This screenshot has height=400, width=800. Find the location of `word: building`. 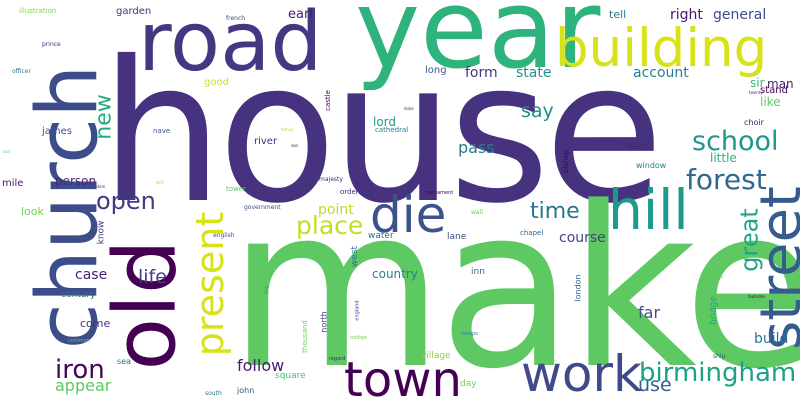

word: building is located at coordinates (661, 48).